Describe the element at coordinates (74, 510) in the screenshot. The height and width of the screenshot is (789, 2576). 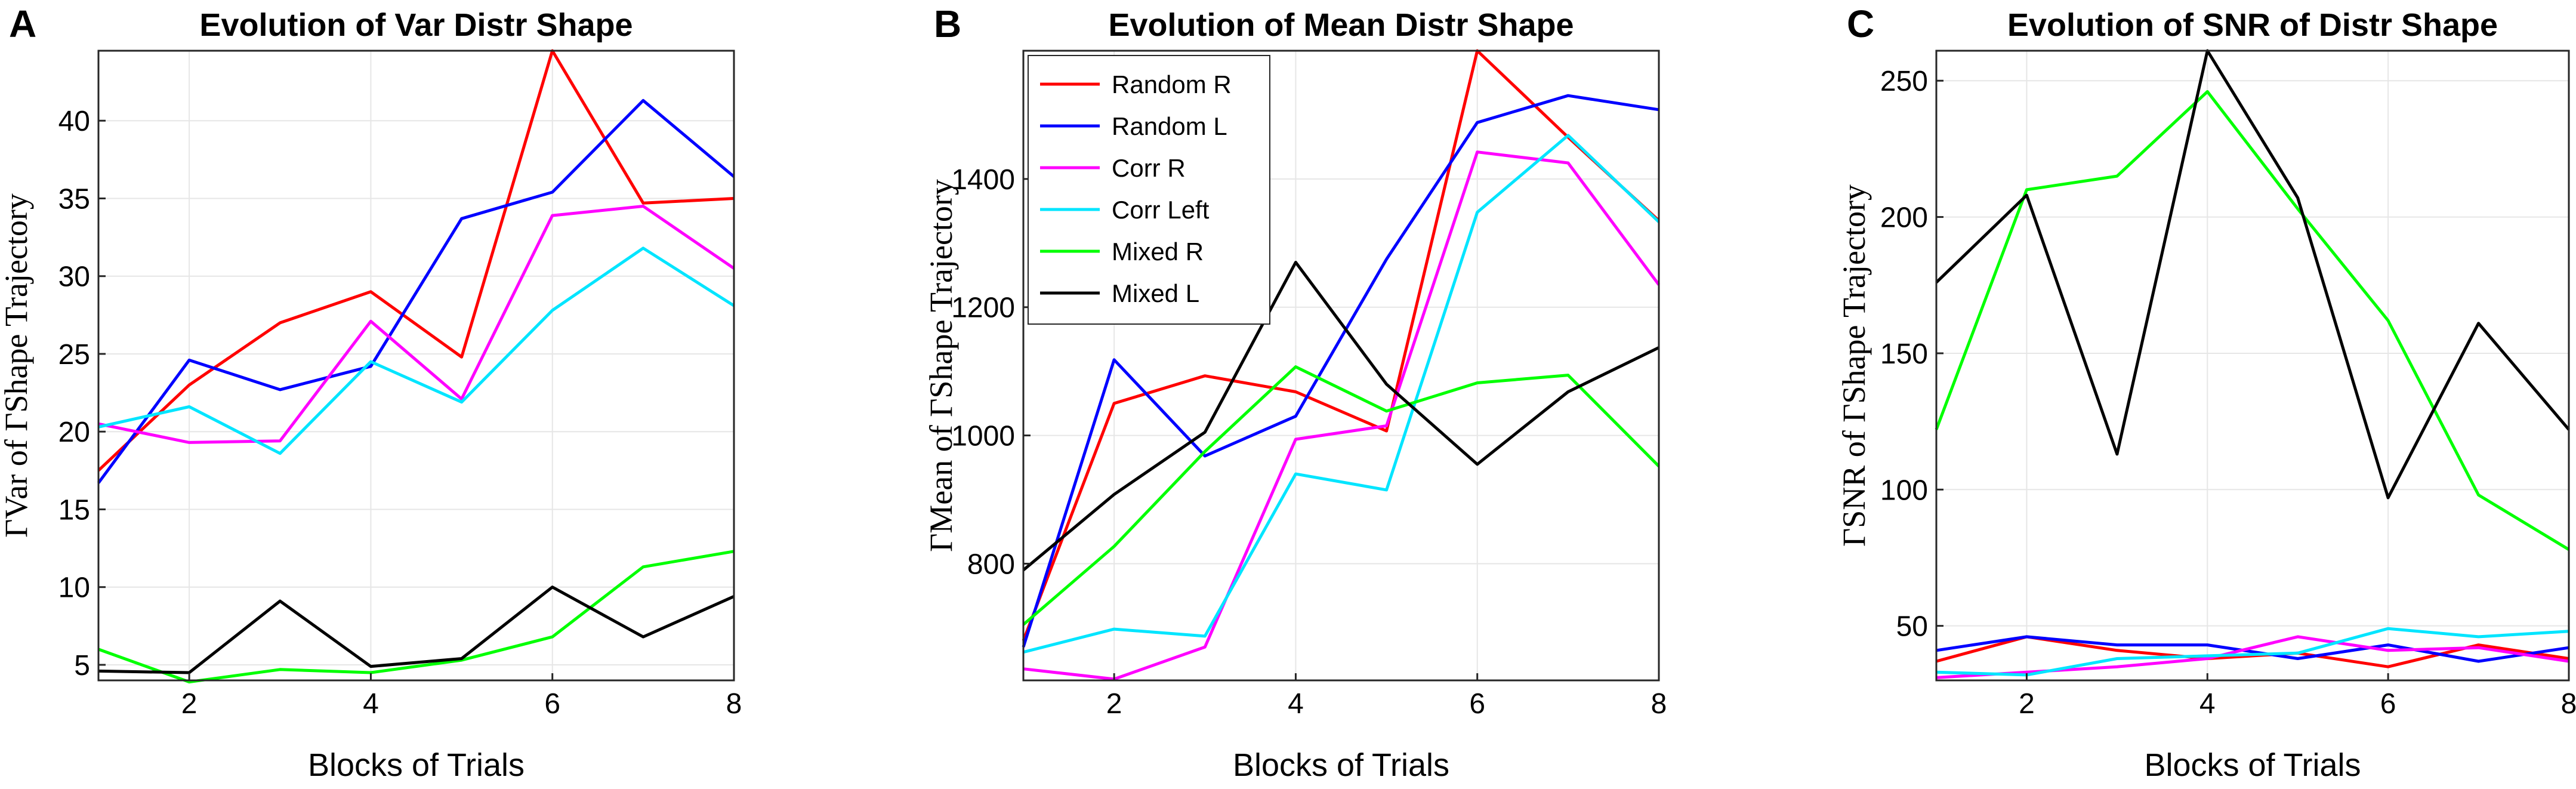
I see `y-tick-label: 15` at that location.